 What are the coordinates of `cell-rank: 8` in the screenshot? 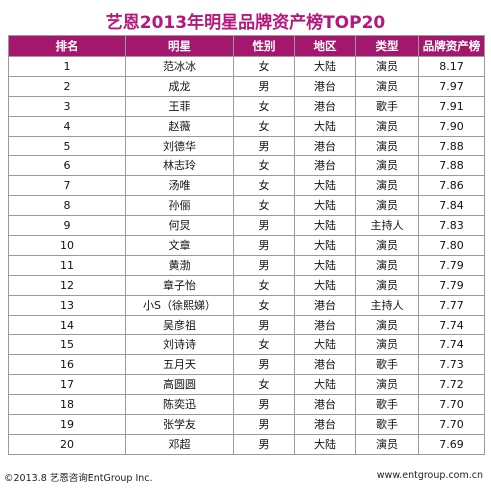 It's located at (67, 206).